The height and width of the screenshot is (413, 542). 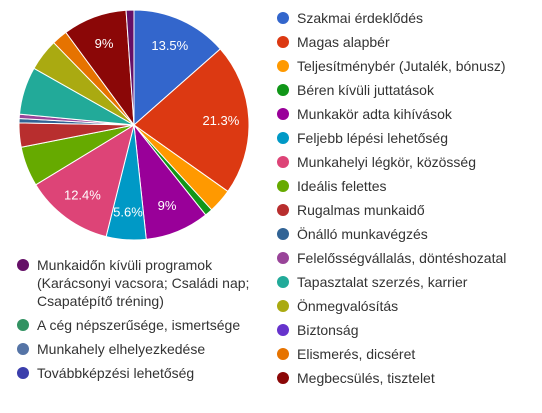 What do you see at coordinates (85, 180) in the screenshot?
I see `pie-slice-munkahelyi-legkor-kozosseg` at bounding box center [85, 180].